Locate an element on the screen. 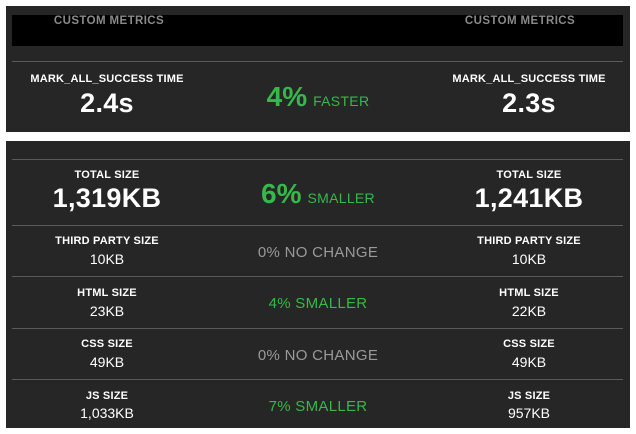 The width and height of the screenshot is (636, 434). metric-verdict: FASTER is located at coordinates (341, 101).